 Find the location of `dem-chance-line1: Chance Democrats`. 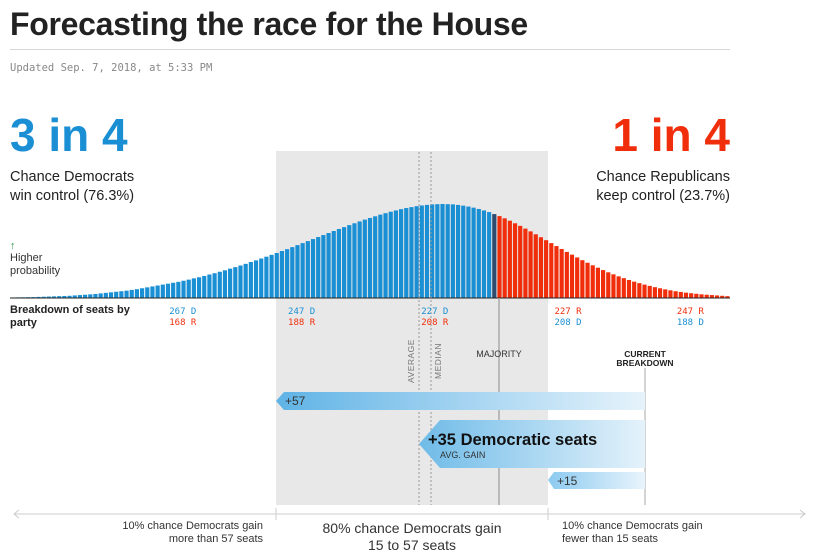

dem-chance-line1: Chance Democrats is located at coordinates (72, 177).